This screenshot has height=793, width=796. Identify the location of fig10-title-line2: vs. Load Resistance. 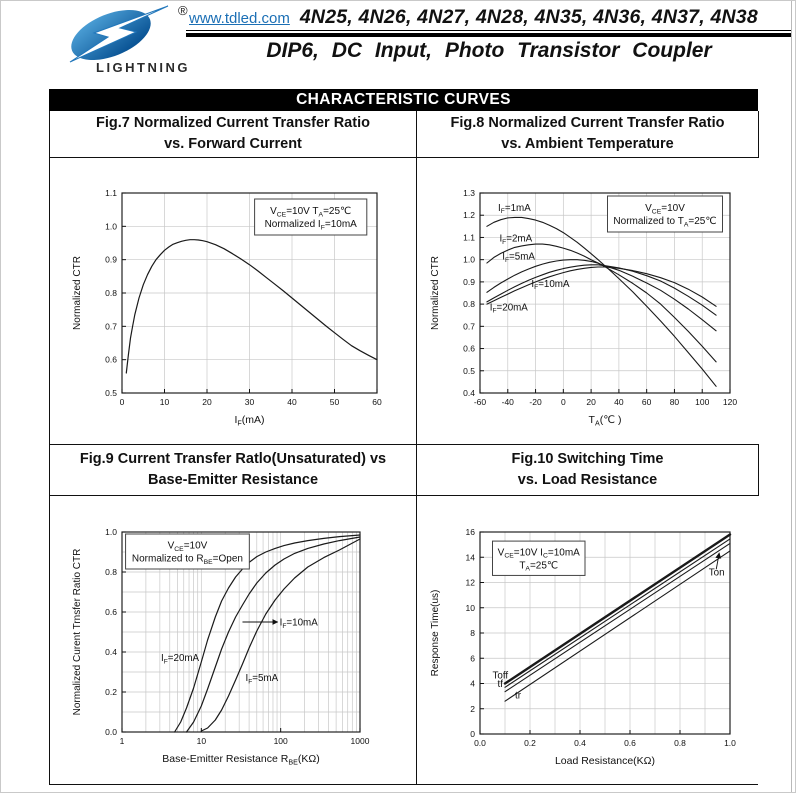
(587, 480).